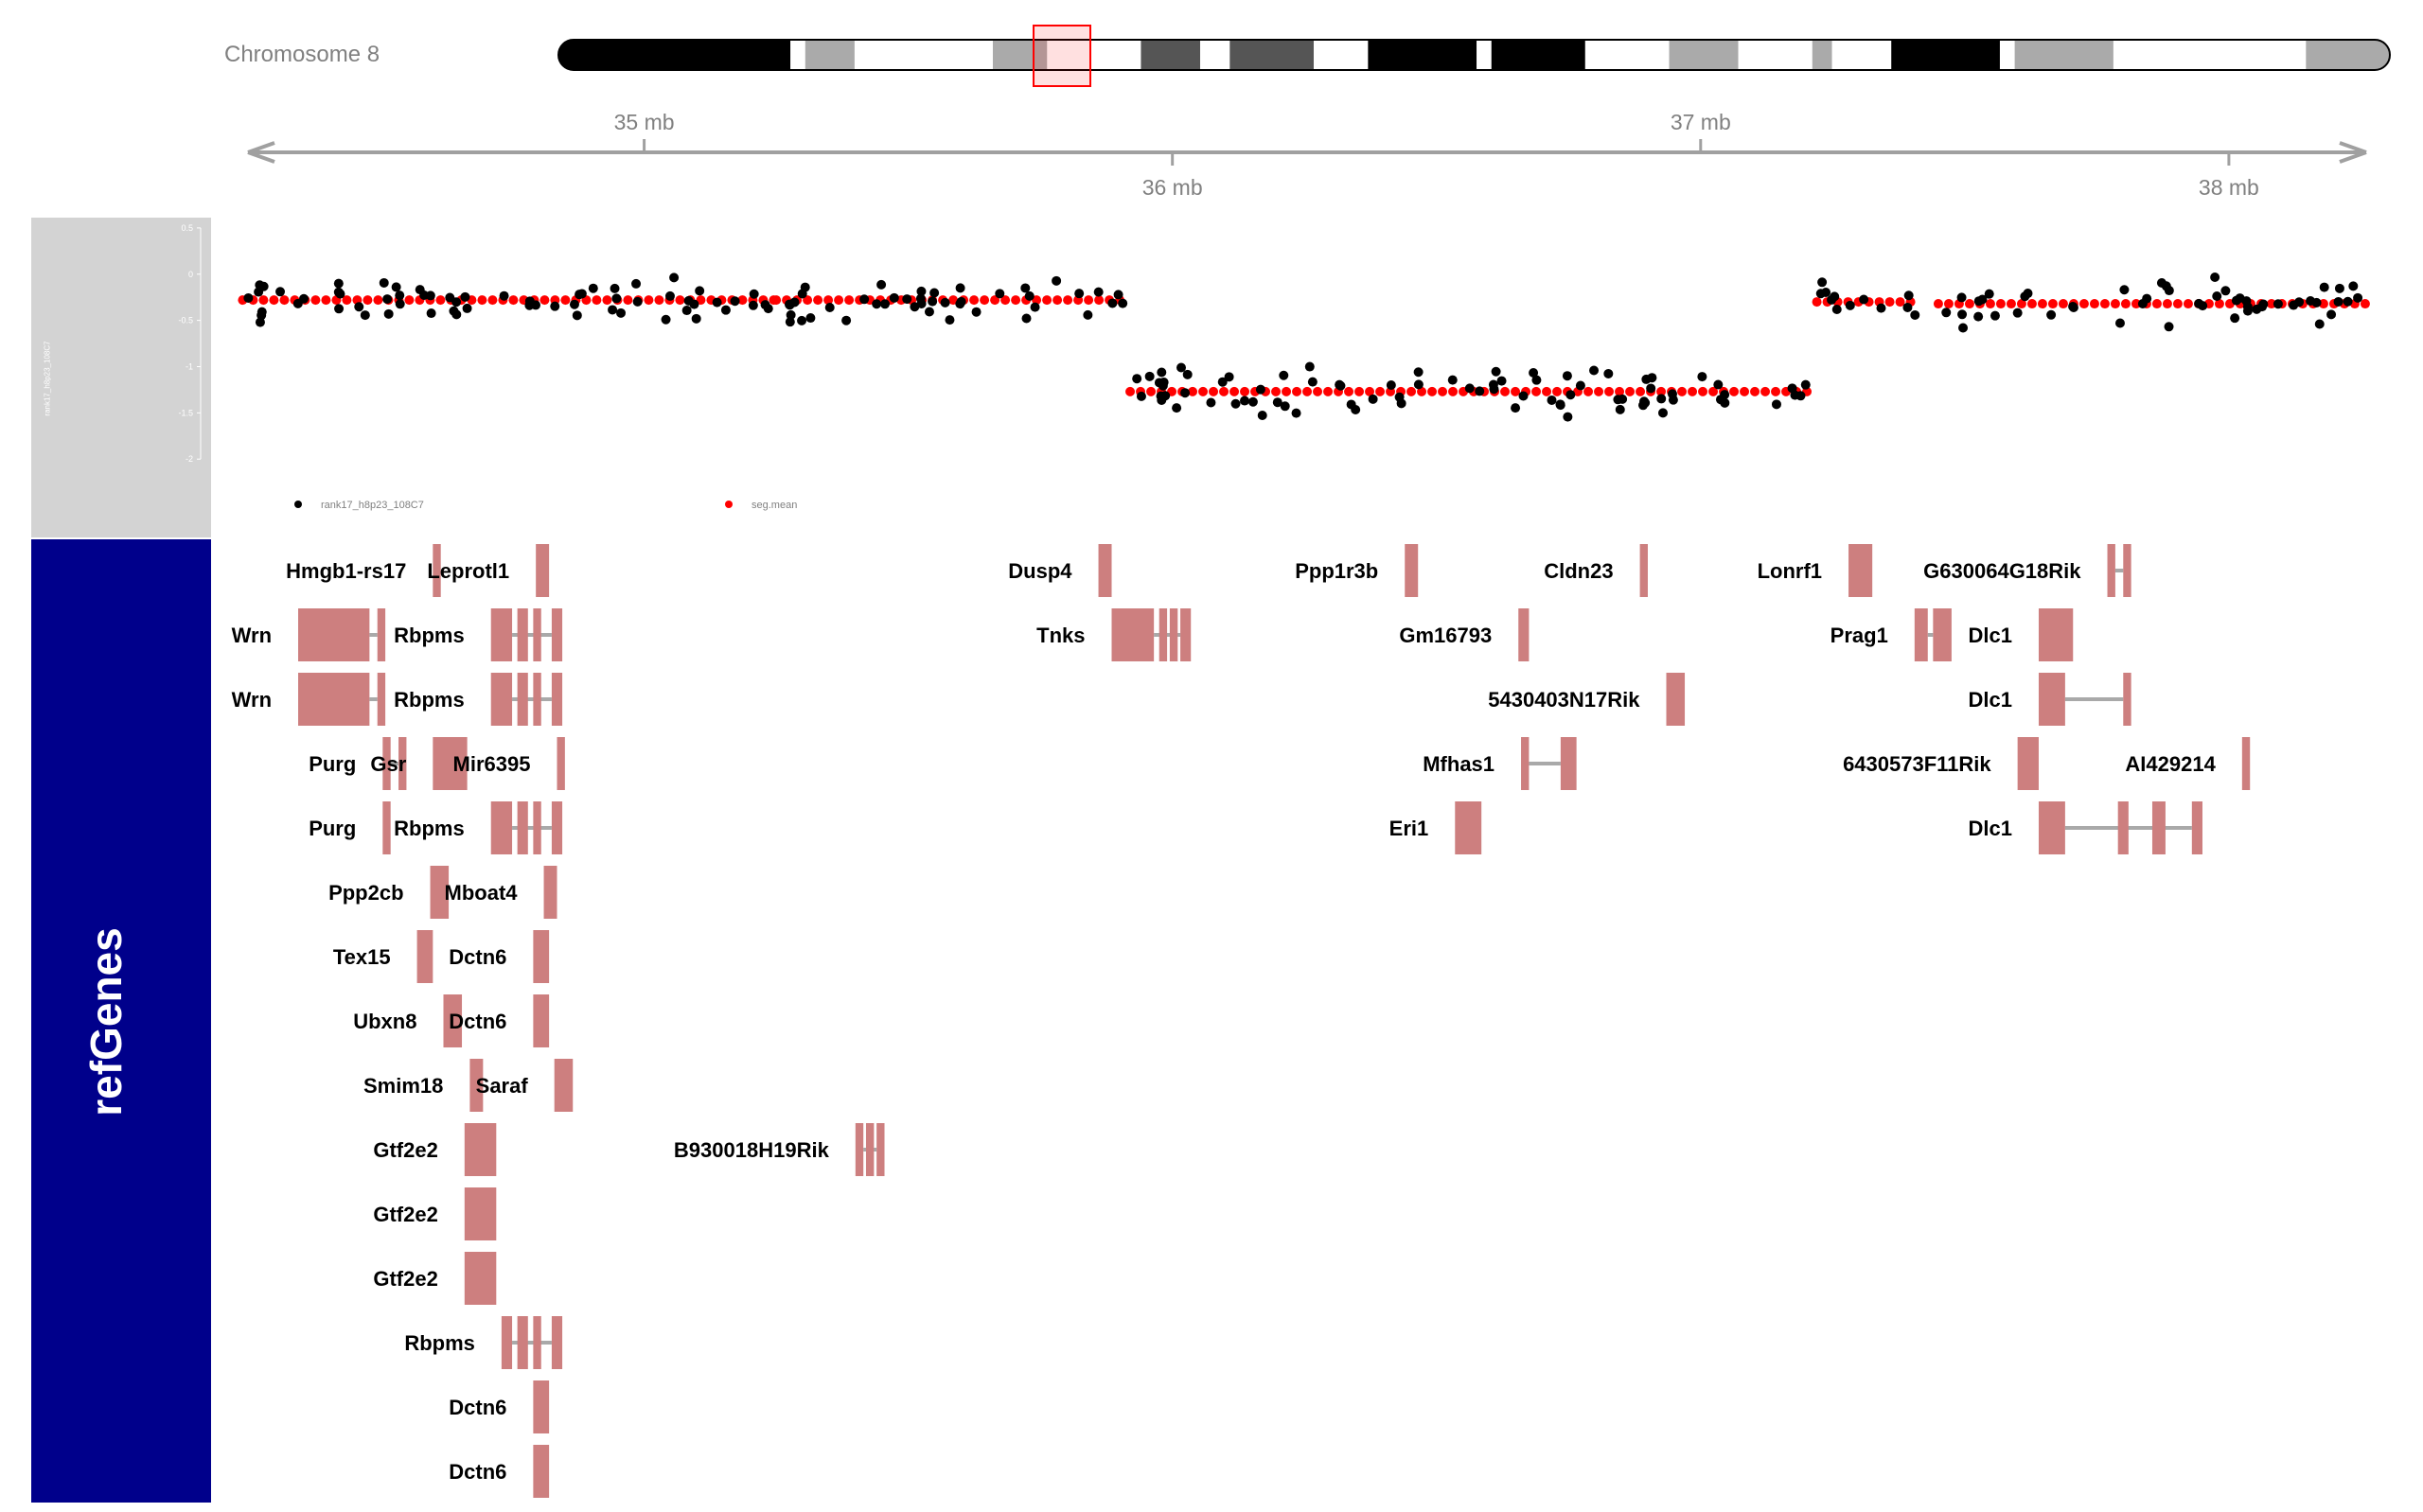 This screenshot has height=1512, width=2423. I want to click on gene-label: Dctn6, so click(477, 1407).